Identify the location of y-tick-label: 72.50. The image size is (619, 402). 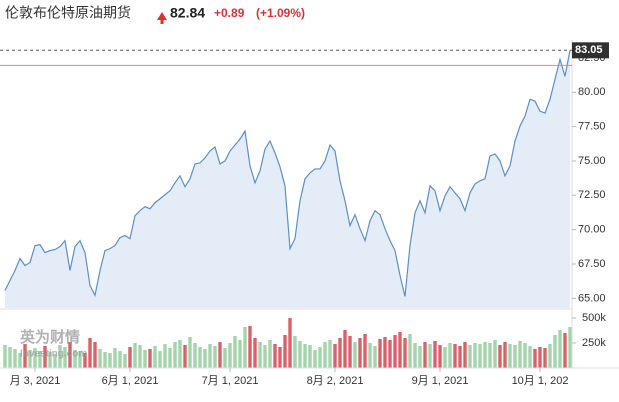
(592, 195).